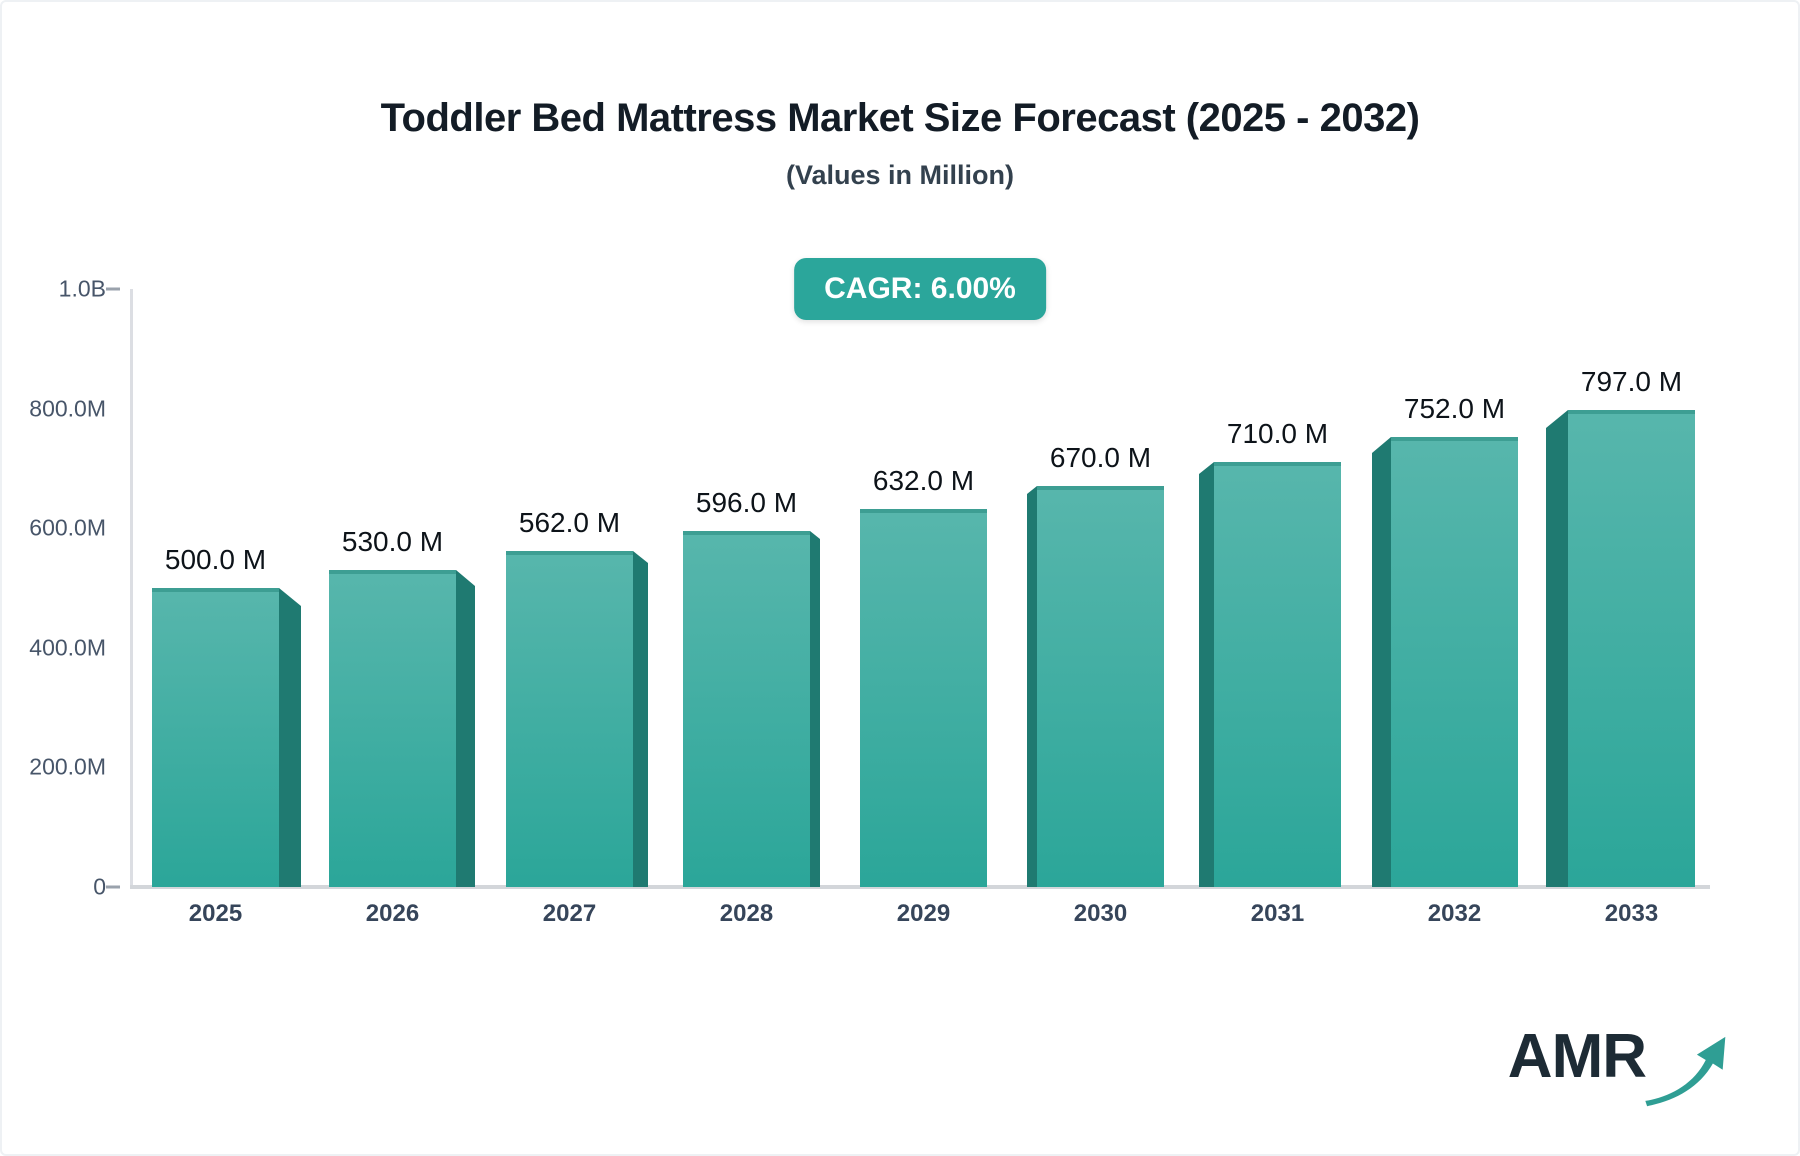 Image resolution: width=1800 pixels, height=1156 pixels. What do you see at coordinates (1685, 1071) in the screenshot?
I see `growth-arrow-icon` at bounding box center [1685, 1071].